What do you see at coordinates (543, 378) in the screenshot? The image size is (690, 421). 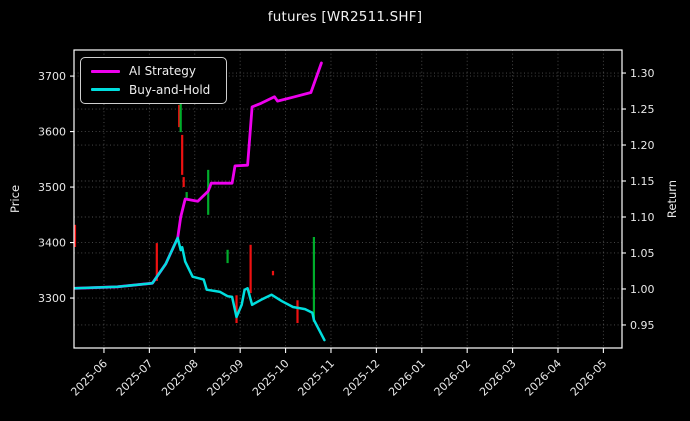 I see `x-tick-label: 2026-04` at bounding box center [543, 378].